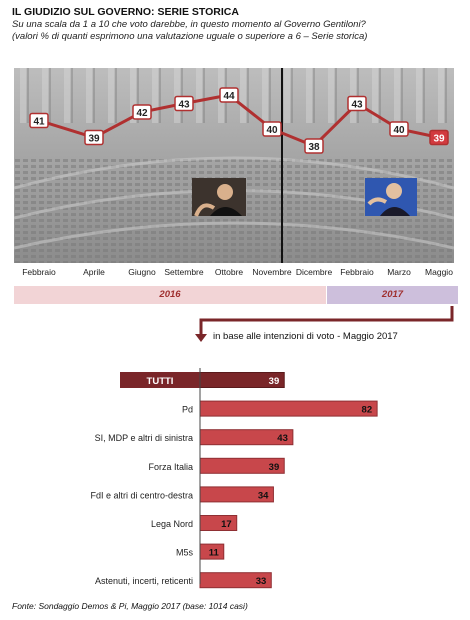 This screenshot has height=620, width=470. Describe the element at coordinates (194, 437) in the screenshot. I see `bar-row: SI, MDP e altri di sinistra 43` at that location.